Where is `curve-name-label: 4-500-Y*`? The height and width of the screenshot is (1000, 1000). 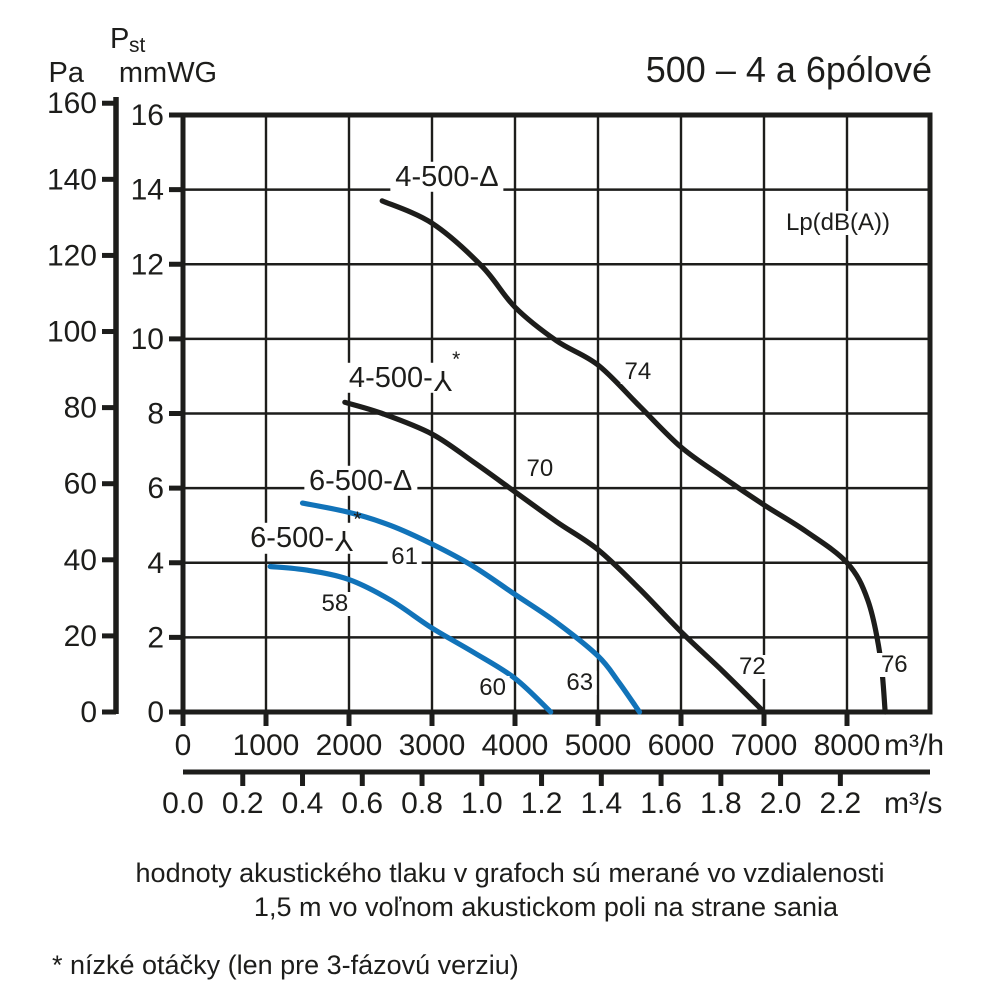
curve-name-label: 4-500-Y* is located at coordinates (404, 373).